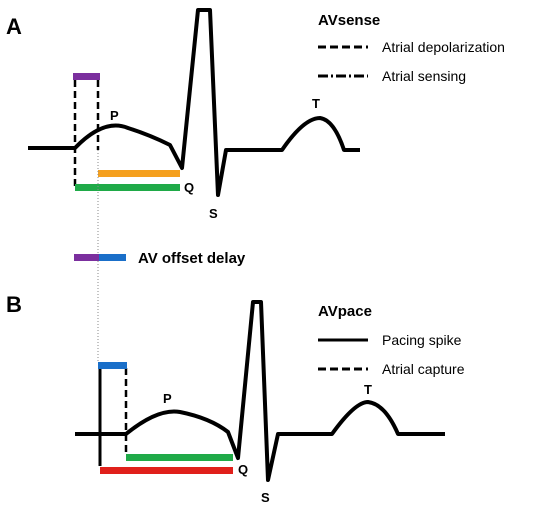 The image size is (550, 508). What do you see at coordinates (265, 497) in the screenshot?
I see `wave-label-s-b: S` at bounding box center [265, 497].